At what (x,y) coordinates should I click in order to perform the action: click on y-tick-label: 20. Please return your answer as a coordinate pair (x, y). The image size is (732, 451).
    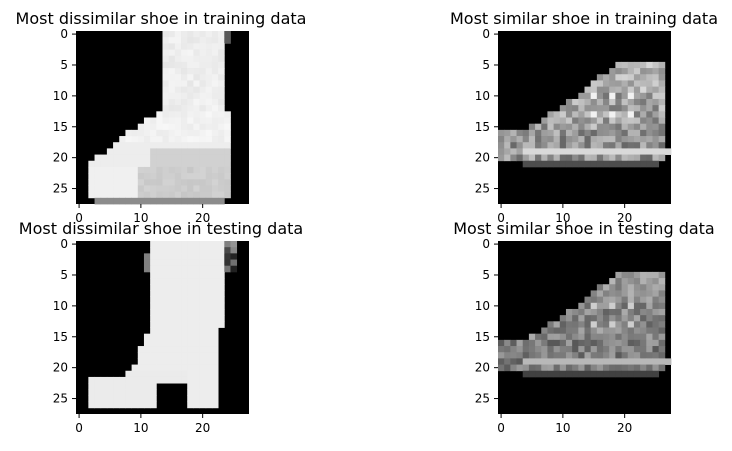
    Looking at the image, I should click on (482, 368).